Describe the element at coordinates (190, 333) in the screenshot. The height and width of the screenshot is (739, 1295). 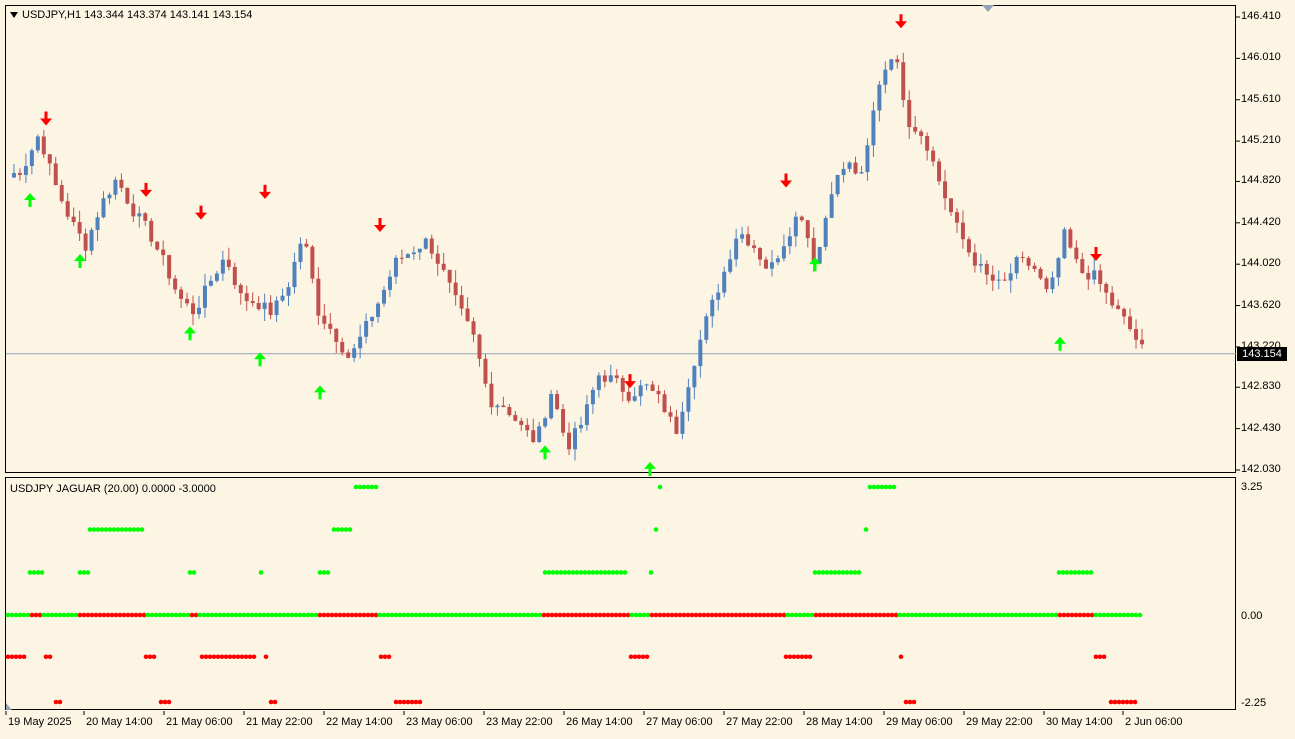
I see `buy-arrow-icon` at that location.